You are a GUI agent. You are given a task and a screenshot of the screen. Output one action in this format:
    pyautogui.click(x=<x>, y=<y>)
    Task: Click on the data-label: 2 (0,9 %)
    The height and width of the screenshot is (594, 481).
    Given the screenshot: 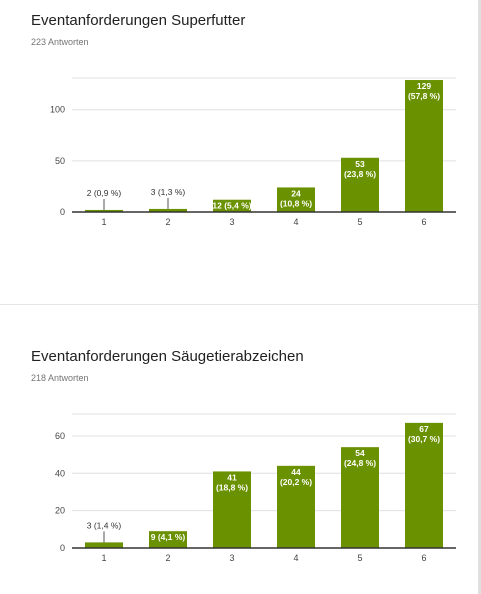 What is the action you would take?
    pyautogui.click(x=104, y=193)
    